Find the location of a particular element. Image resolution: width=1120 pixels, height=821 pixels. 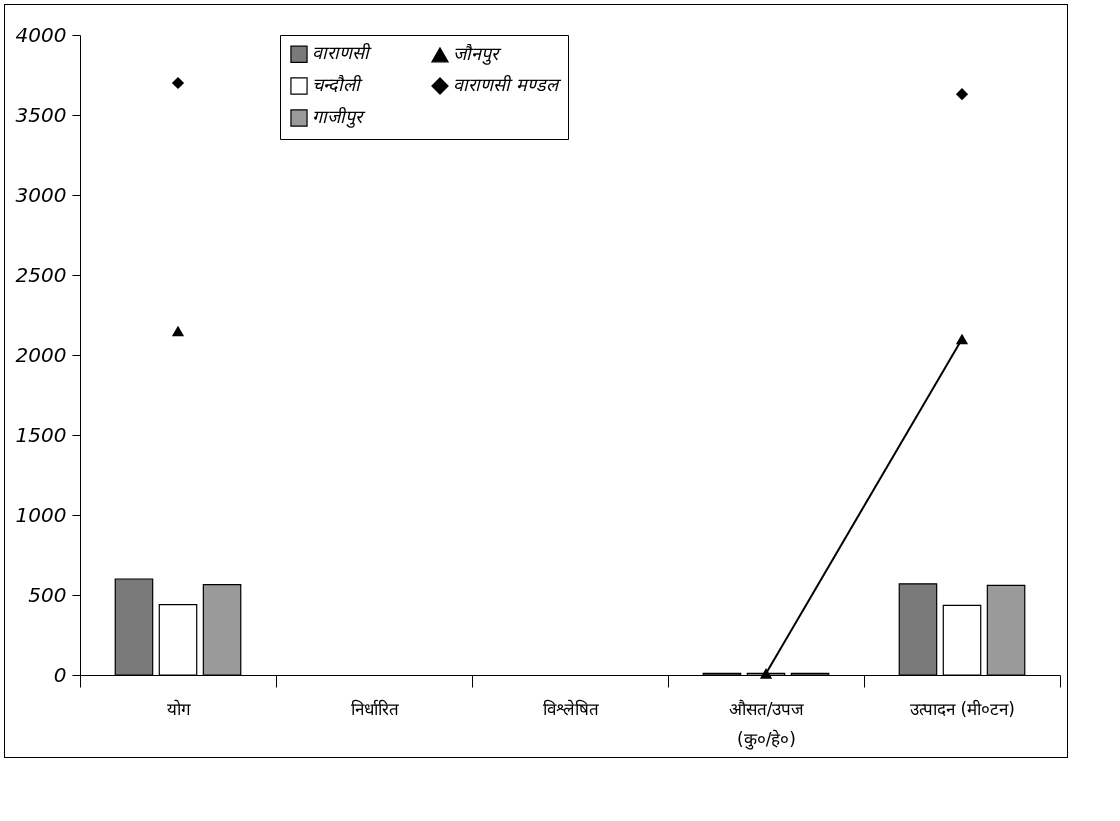

legend-label: गाजीपुर is located at coordinates (339, 117).